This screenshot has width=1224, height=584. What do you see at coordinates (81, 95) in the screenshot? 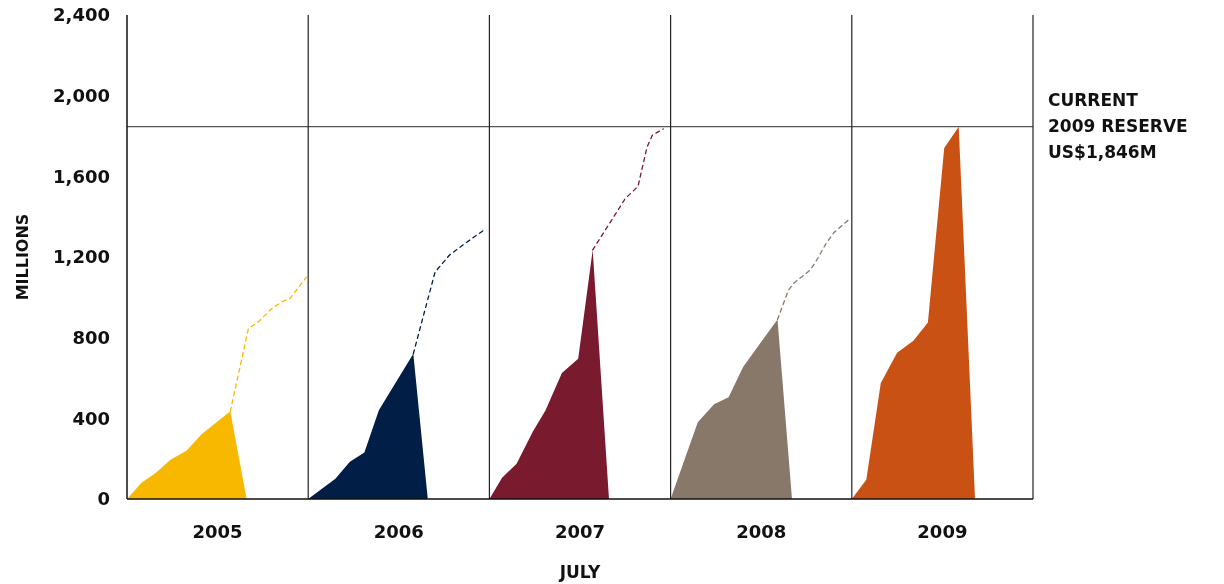
I see `y-tick-label: 2,000` at bounding box center [81, 95].